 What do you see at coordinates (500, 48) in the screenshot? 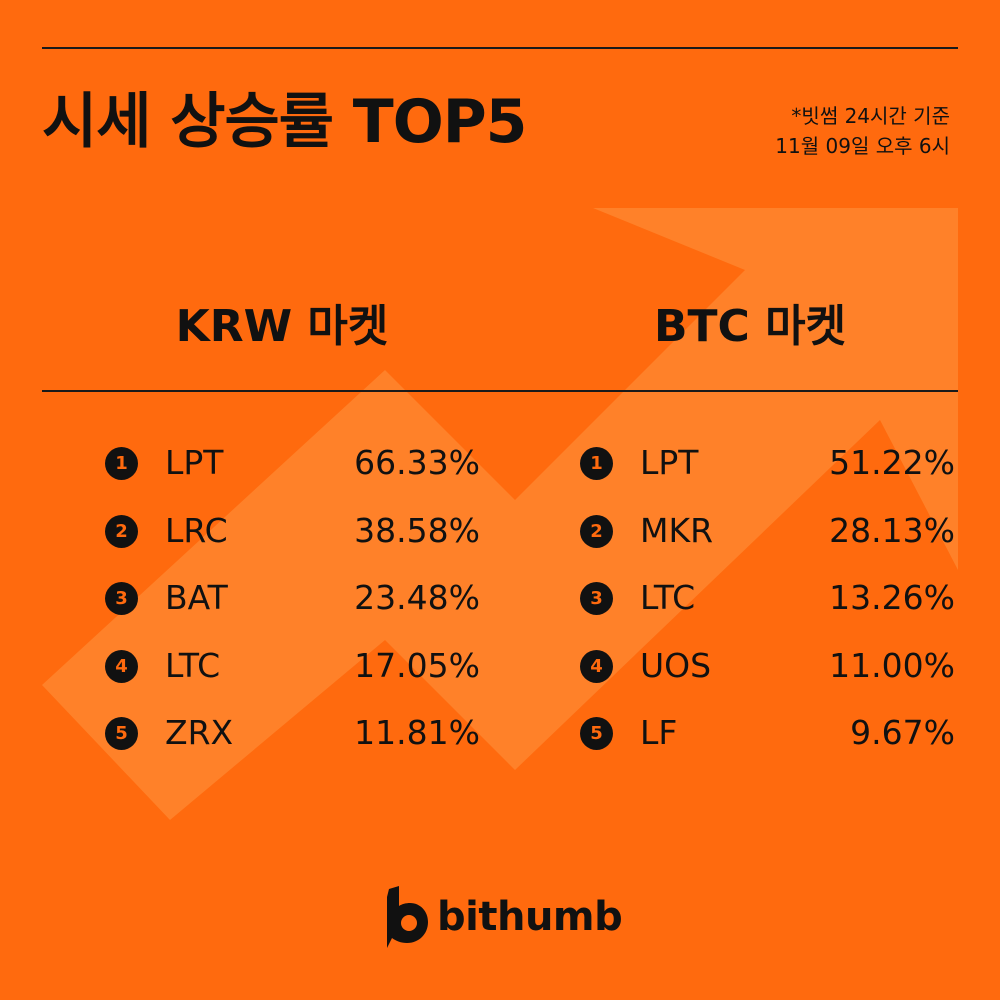
I see `top-divider` at bounding box center [500, 48].